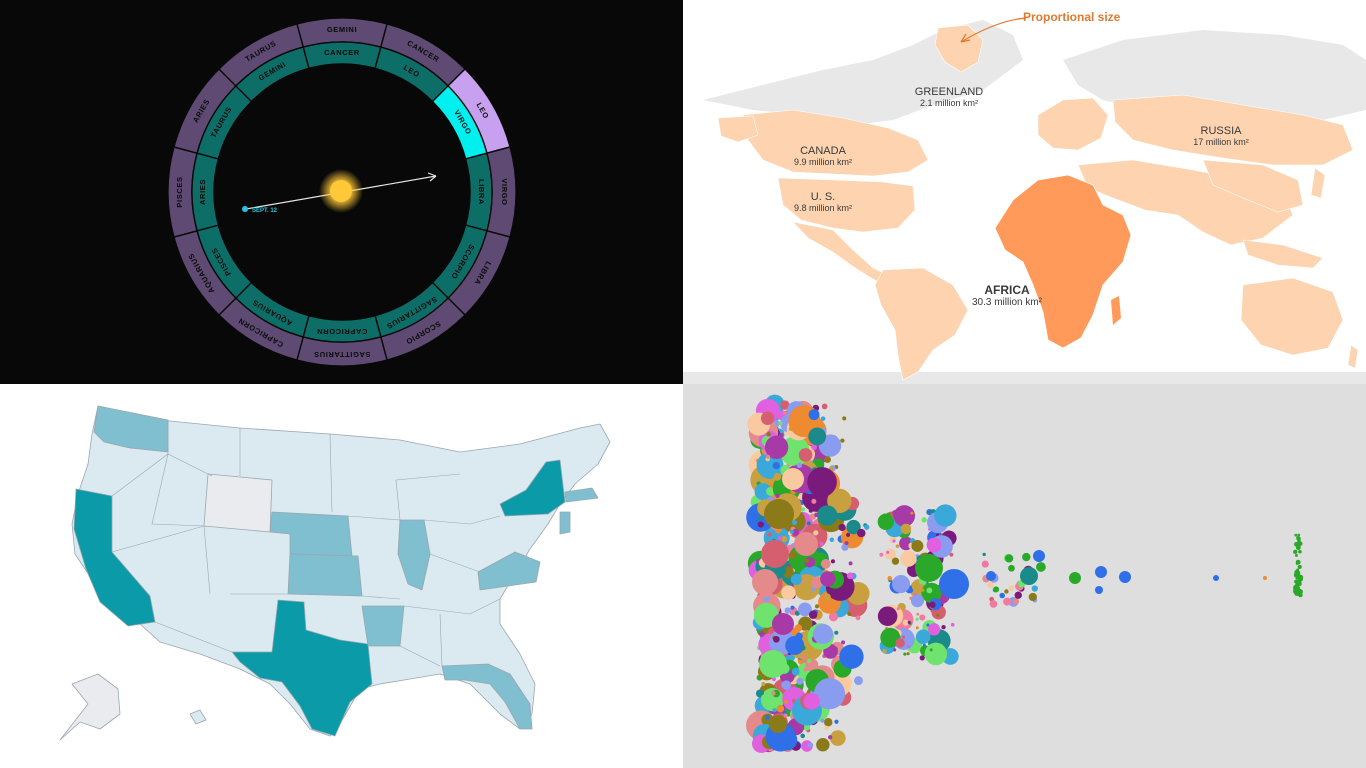 Image resolution: width=1366 pixels, height=768 pixels. I want to click on date-marker, so click(245, 209).